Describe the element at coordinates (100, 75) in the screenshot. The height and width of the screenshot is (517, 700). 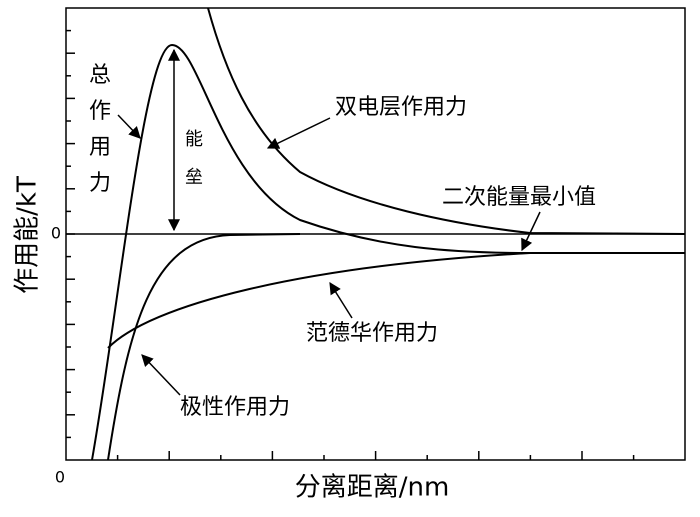
I see `total-label: 总` at that location.